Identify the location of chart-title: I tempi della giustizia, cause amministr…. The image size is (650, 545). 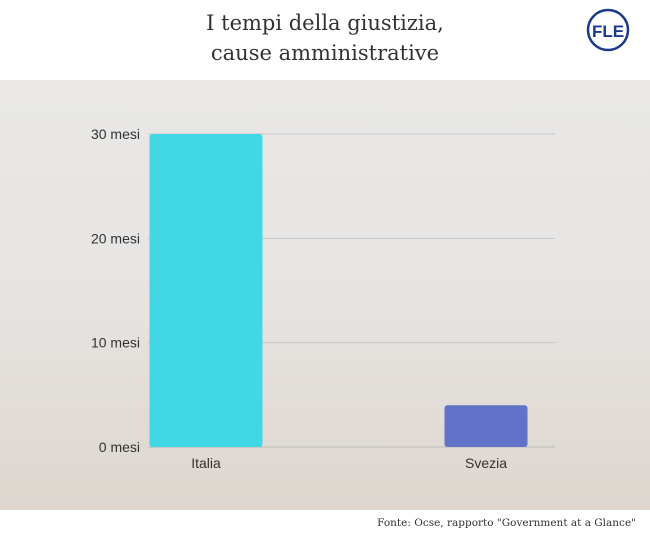
(325, 38).